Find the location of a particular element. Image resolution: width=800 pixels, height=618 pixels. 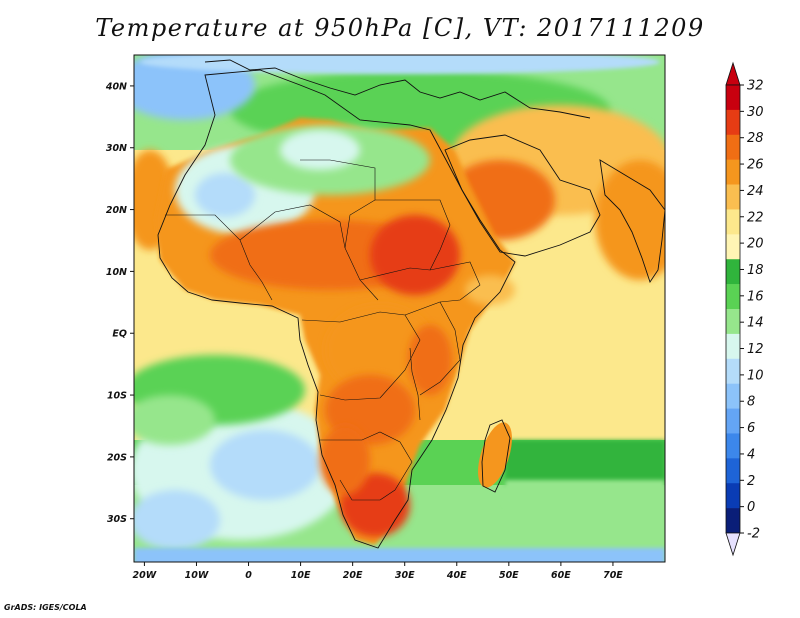

colorbar-label: 4 is located at coordinates (751, 454).